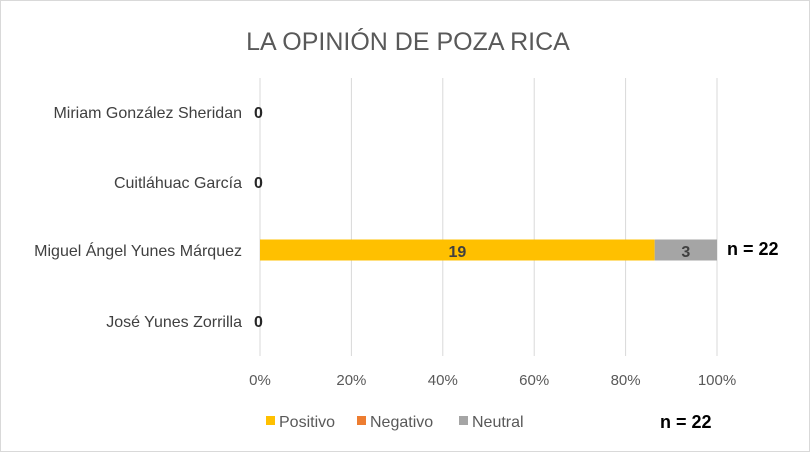 The width and height of the screenshot is (810, 453). What do you see at coordinates (147, 113) in the screenshot?
I see `category-label: Miriam González Sheridan` at bounding box center [147, 113].